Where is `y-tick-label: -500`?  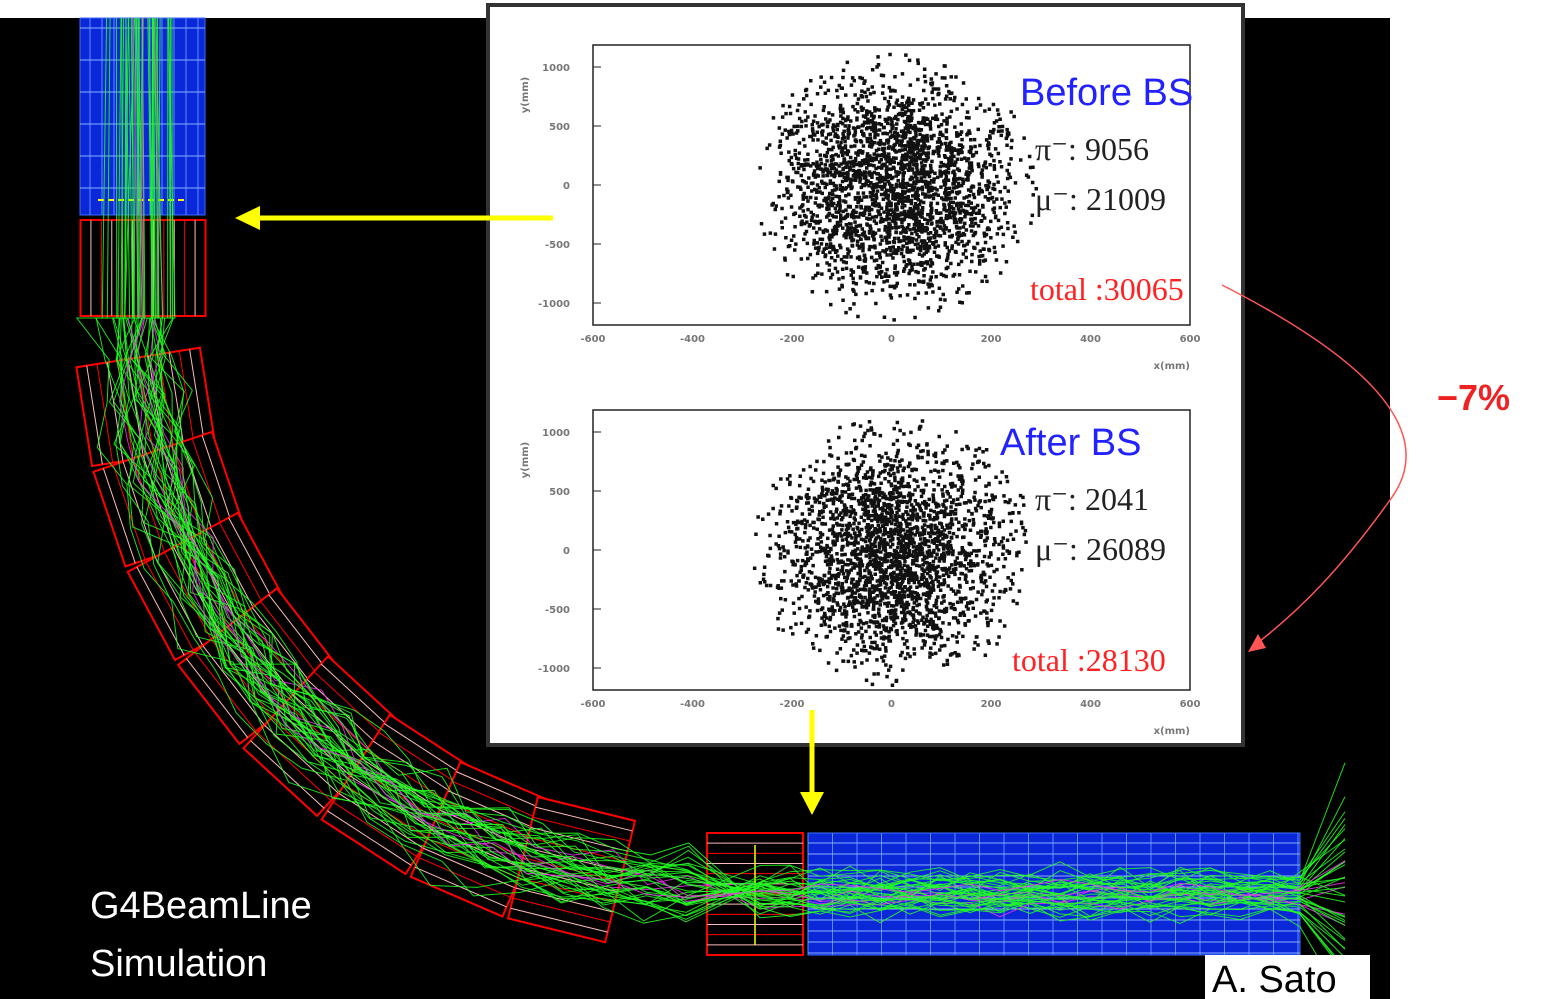
y-tick-label: -500 is located at coordinates (557, 245).